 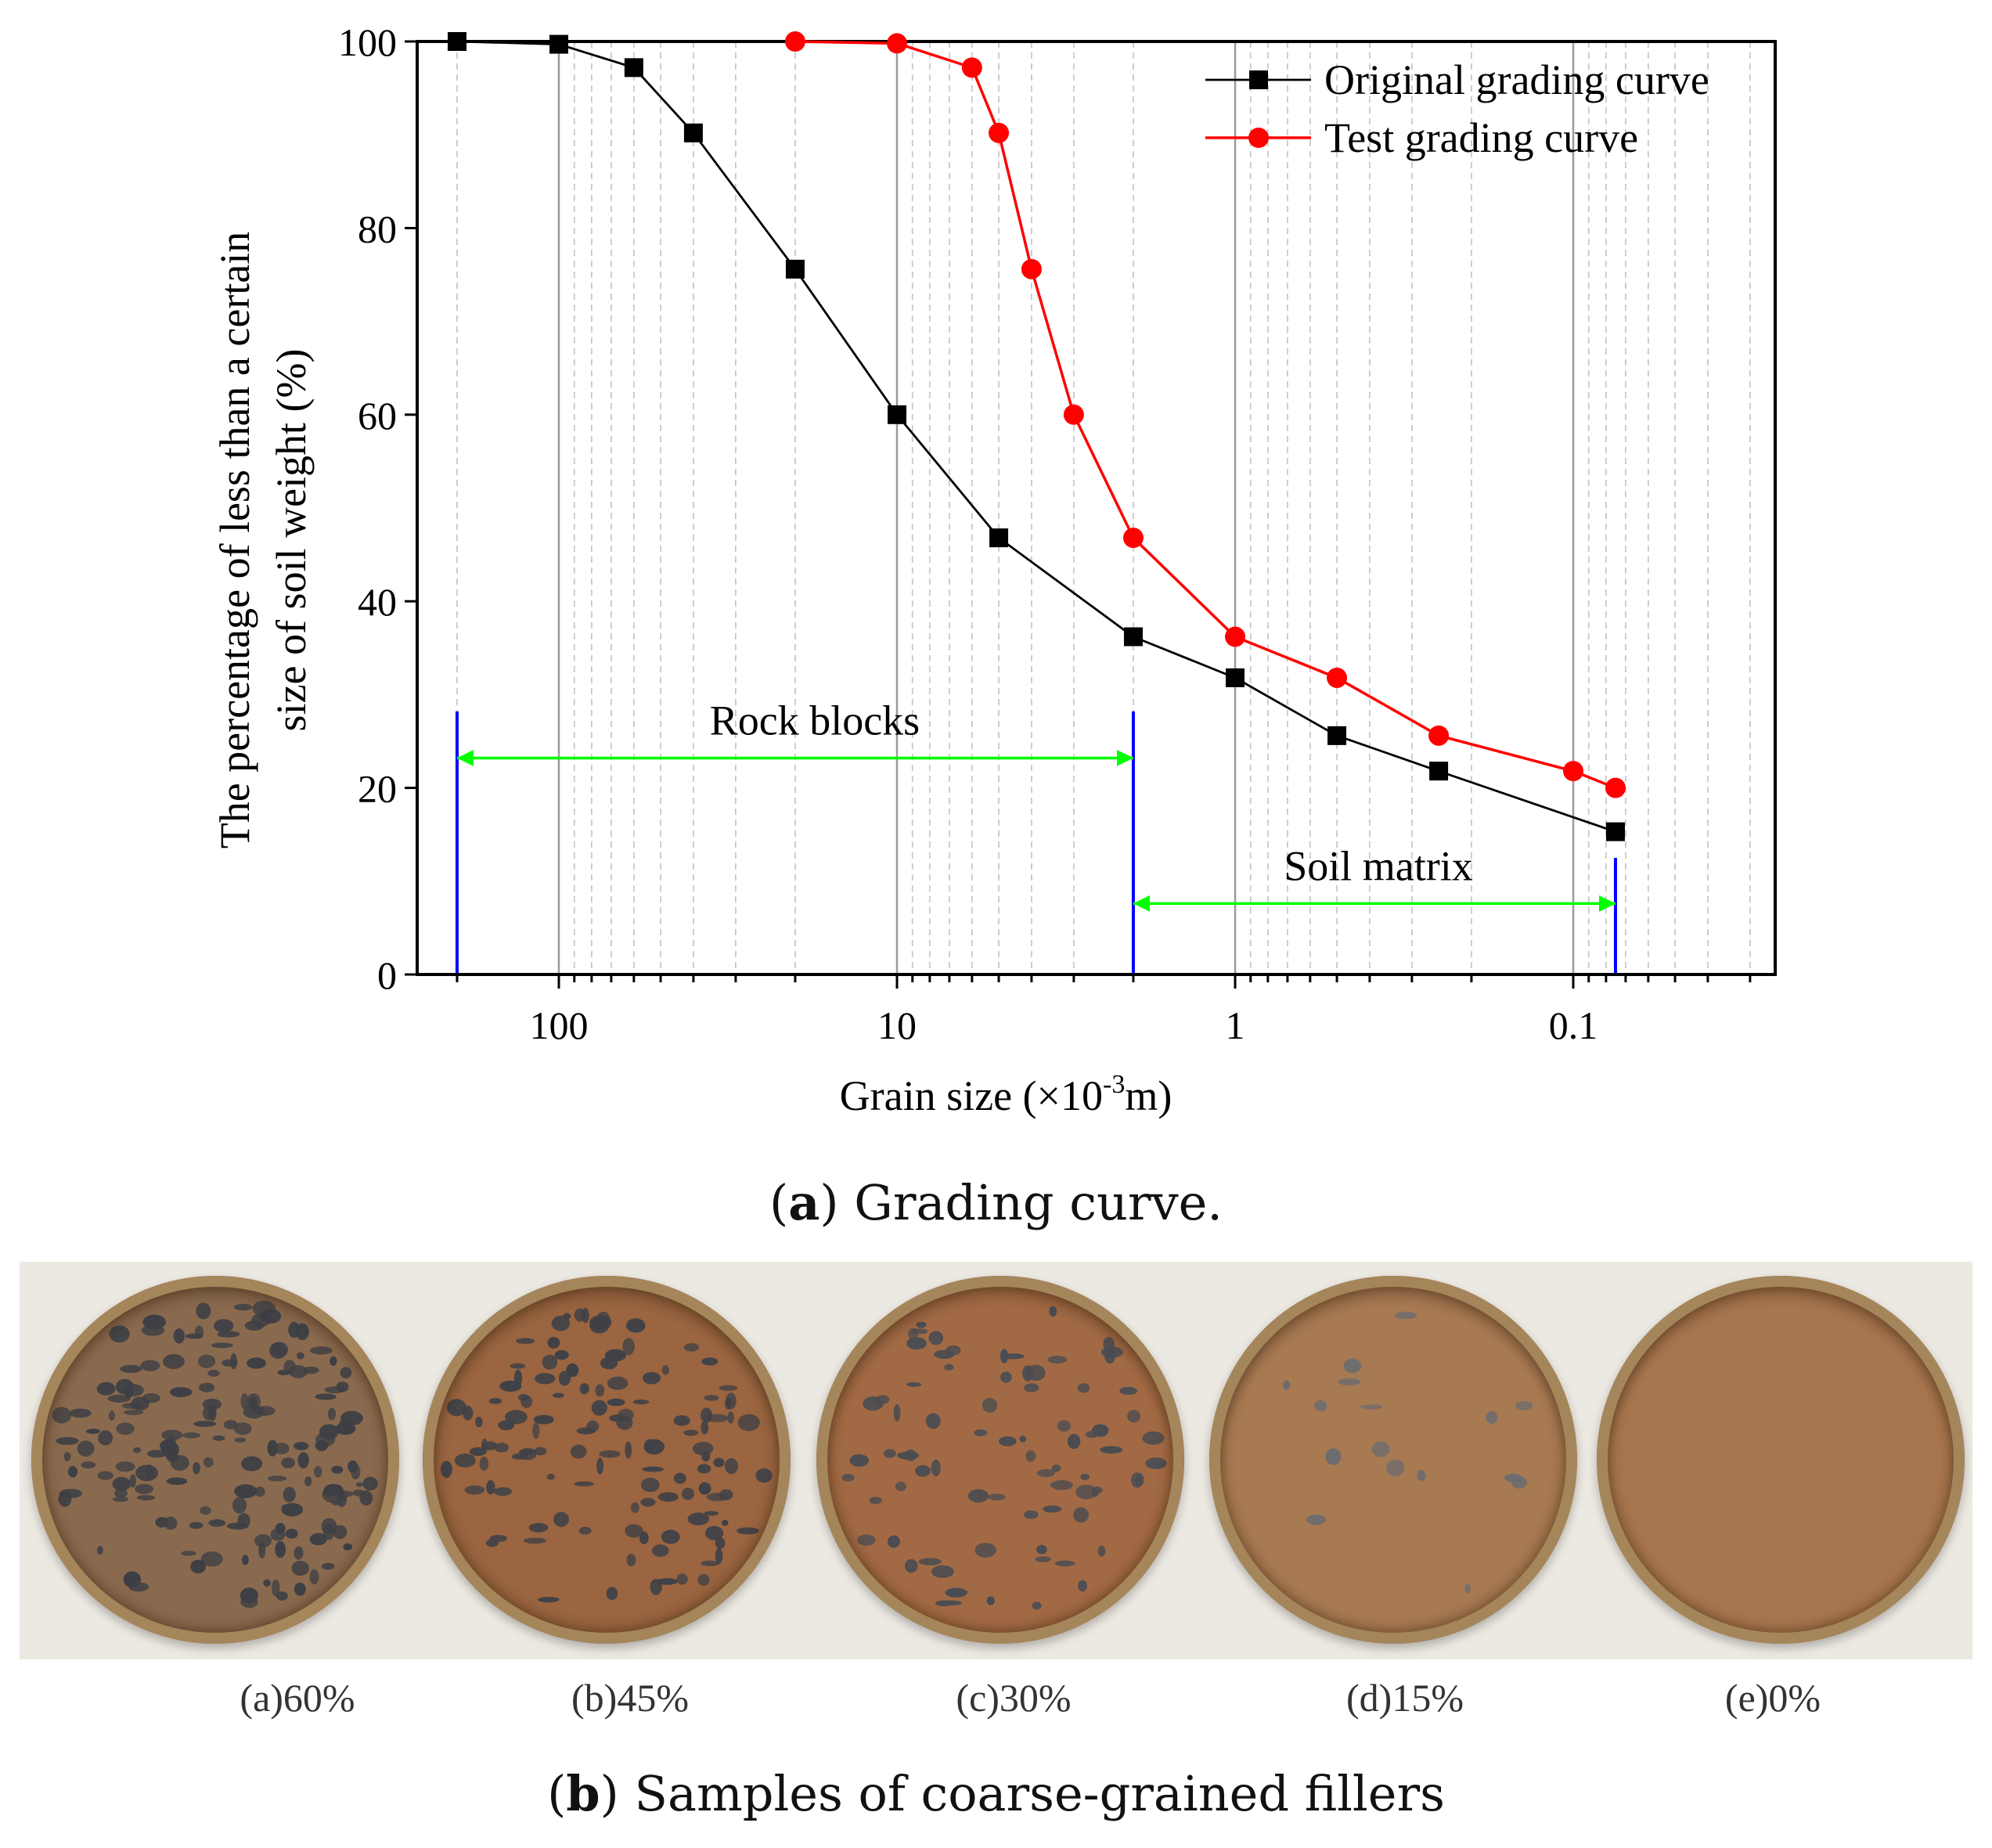 What do you see at coordinates (583, 1794) in the screenshot?
I see `caption-b-letter: b` at bounding box center [583, 1794].